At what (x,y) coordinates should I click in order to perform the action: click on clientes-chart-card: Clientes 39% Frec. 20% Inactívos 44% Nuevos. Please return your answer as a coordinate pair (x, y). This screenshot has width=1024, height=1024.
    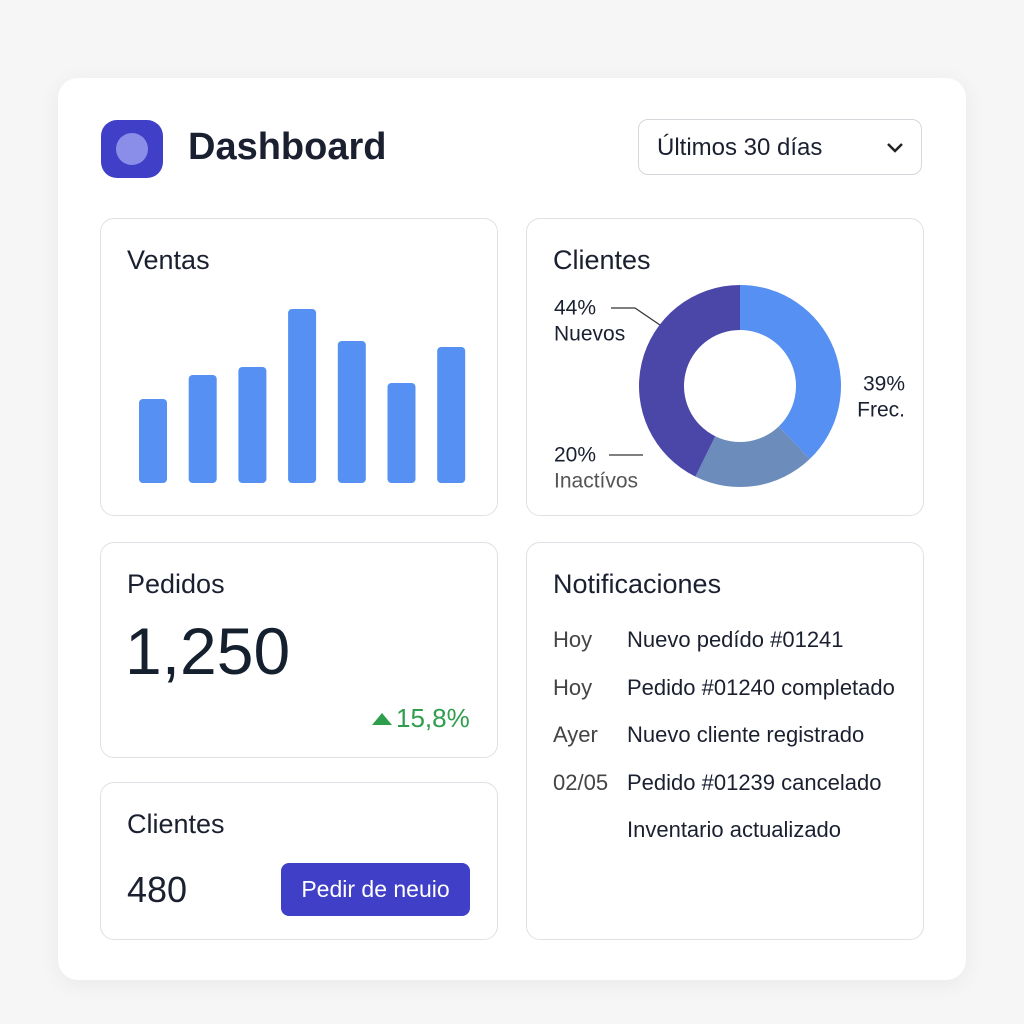
    Looking at the image, I should click on (725, 367).